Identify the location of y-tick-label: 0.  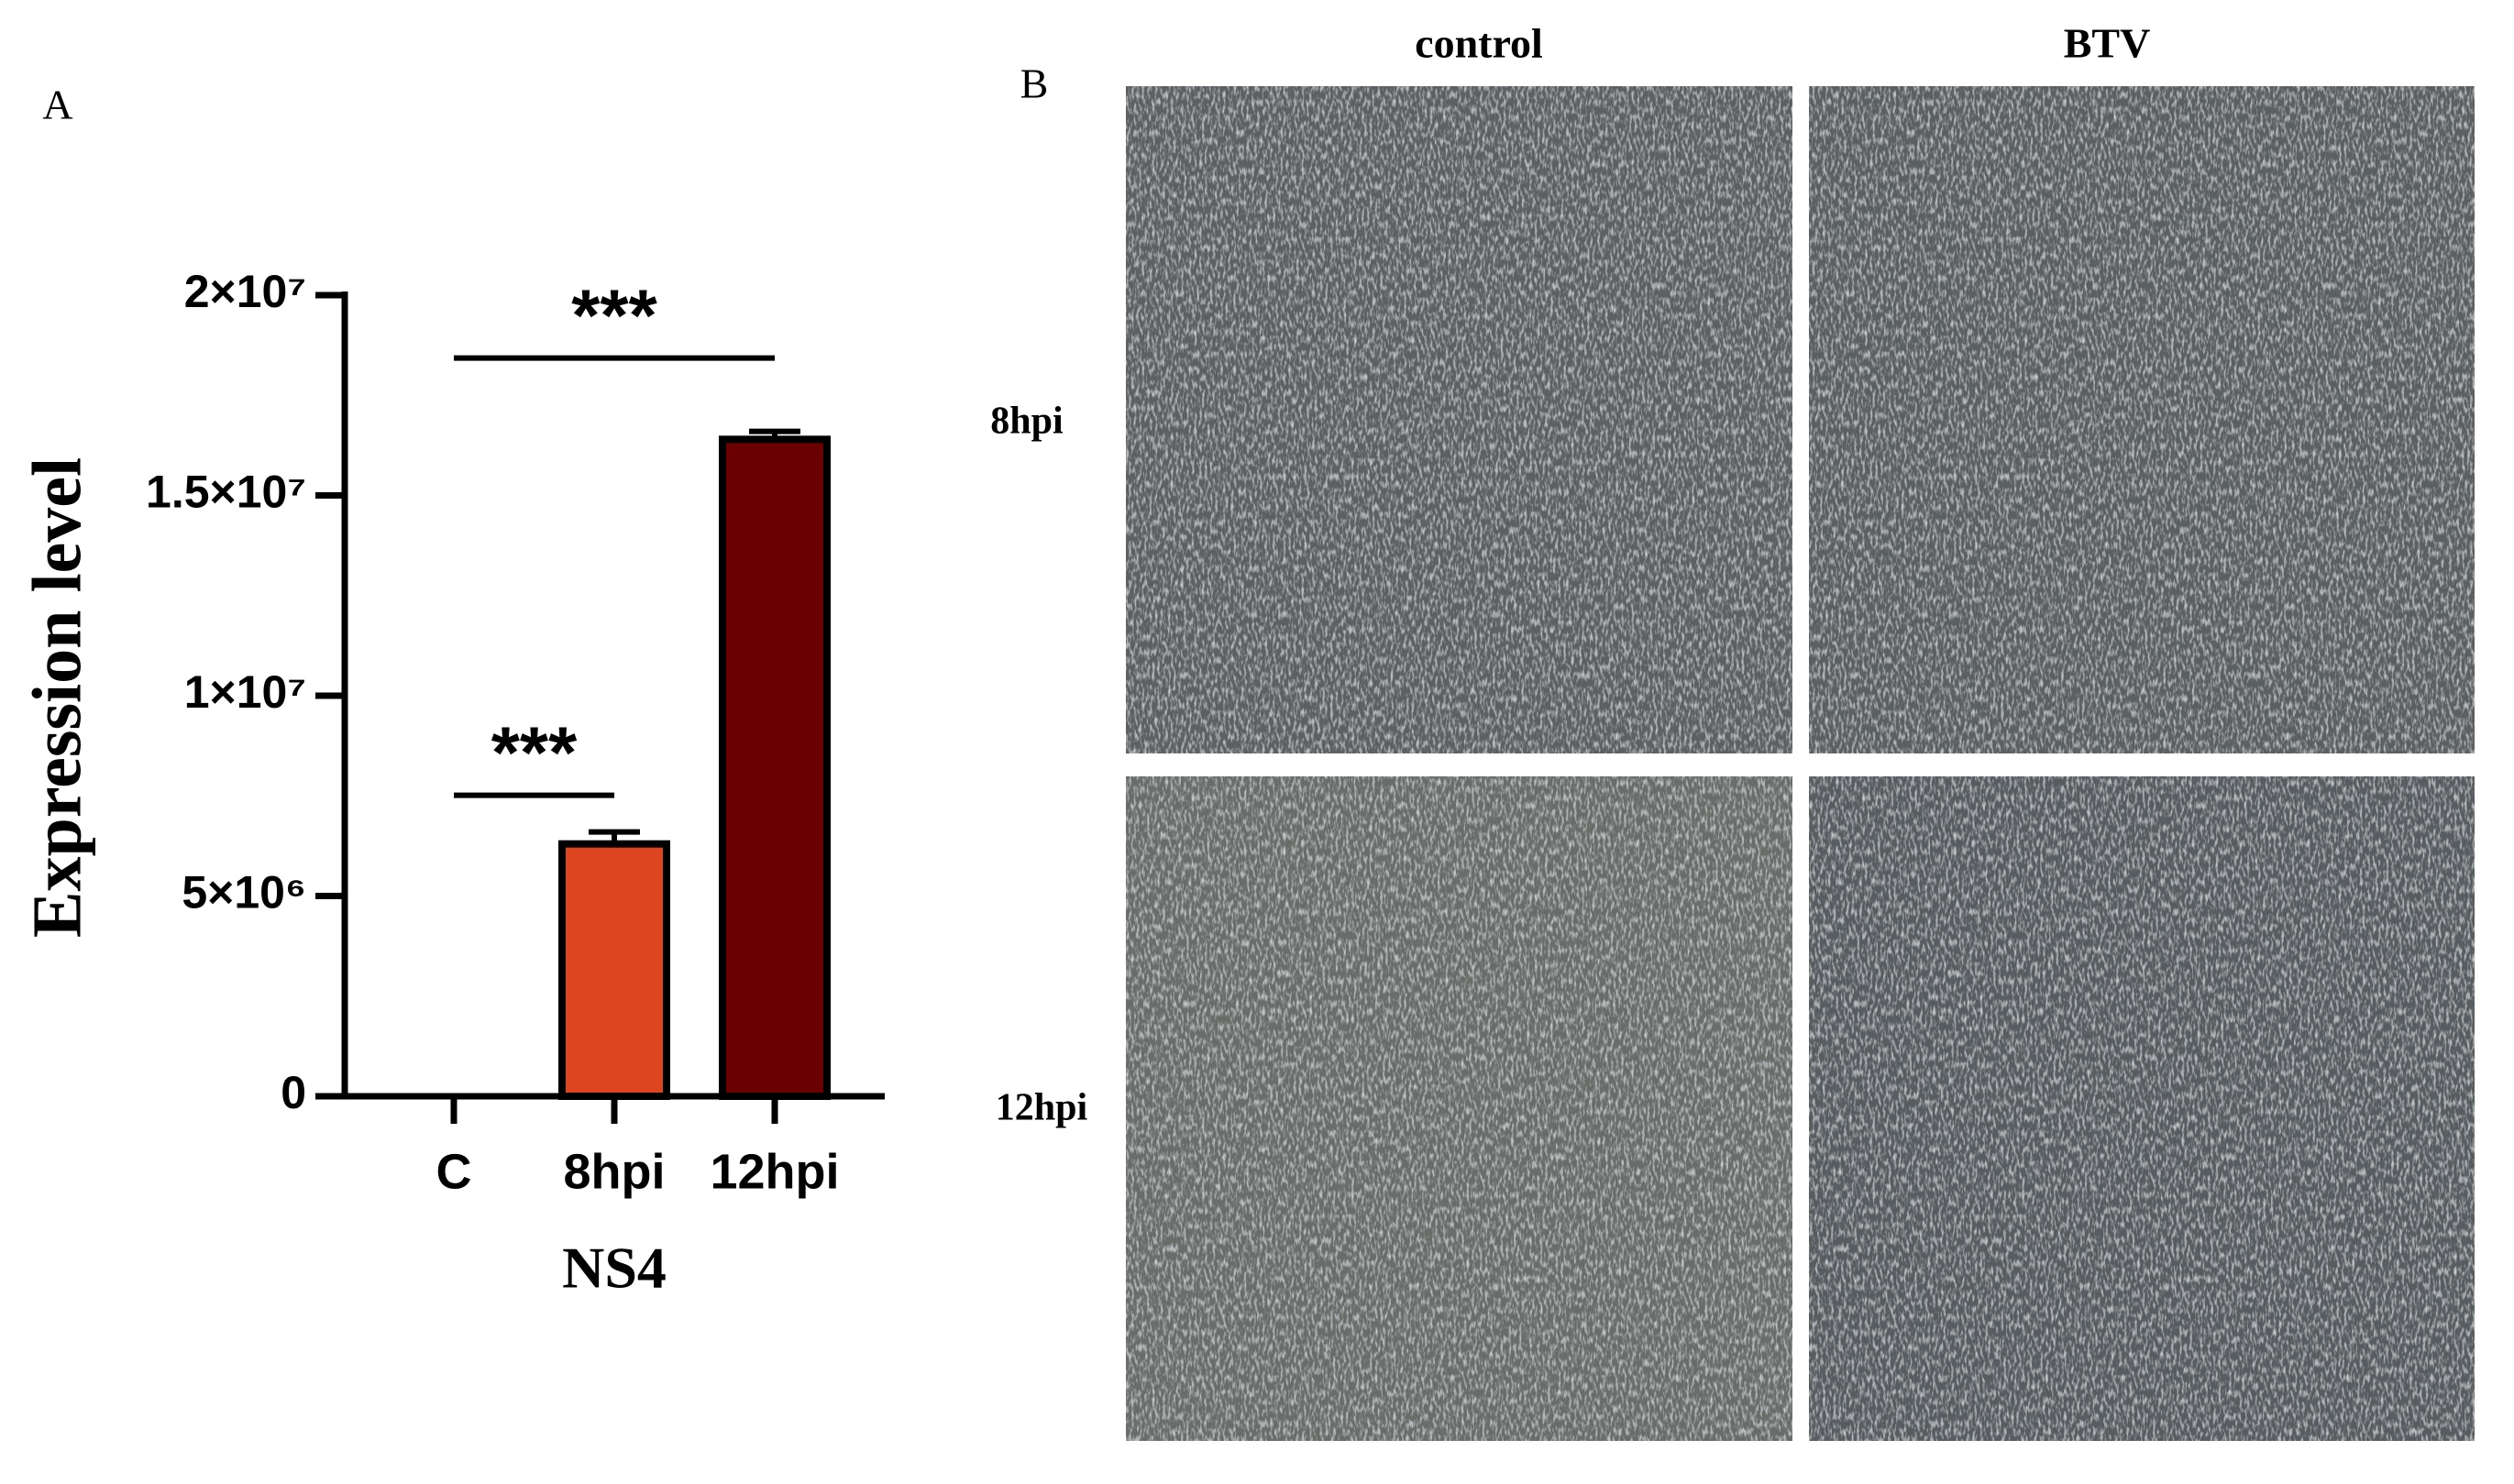
(294, 1092).